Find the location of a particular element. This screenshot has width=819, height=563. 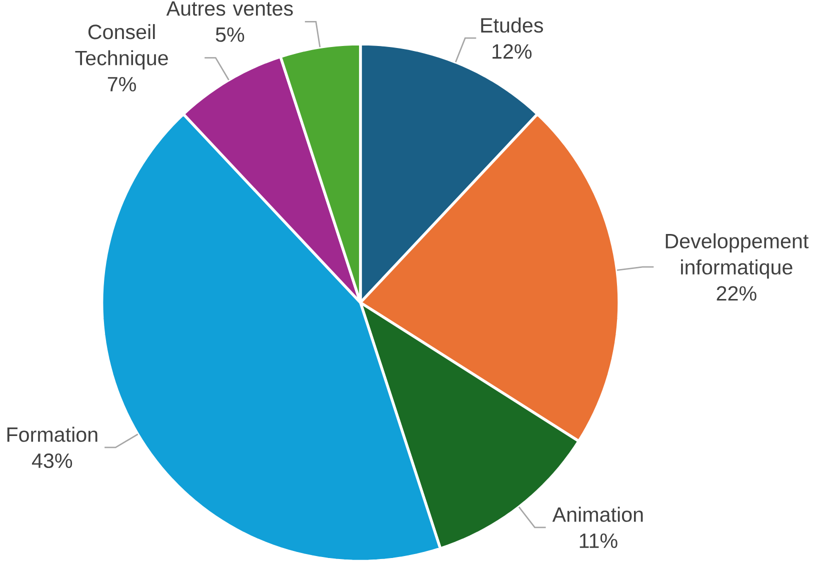

data-label: 5% is located at coordinates (230, 35).